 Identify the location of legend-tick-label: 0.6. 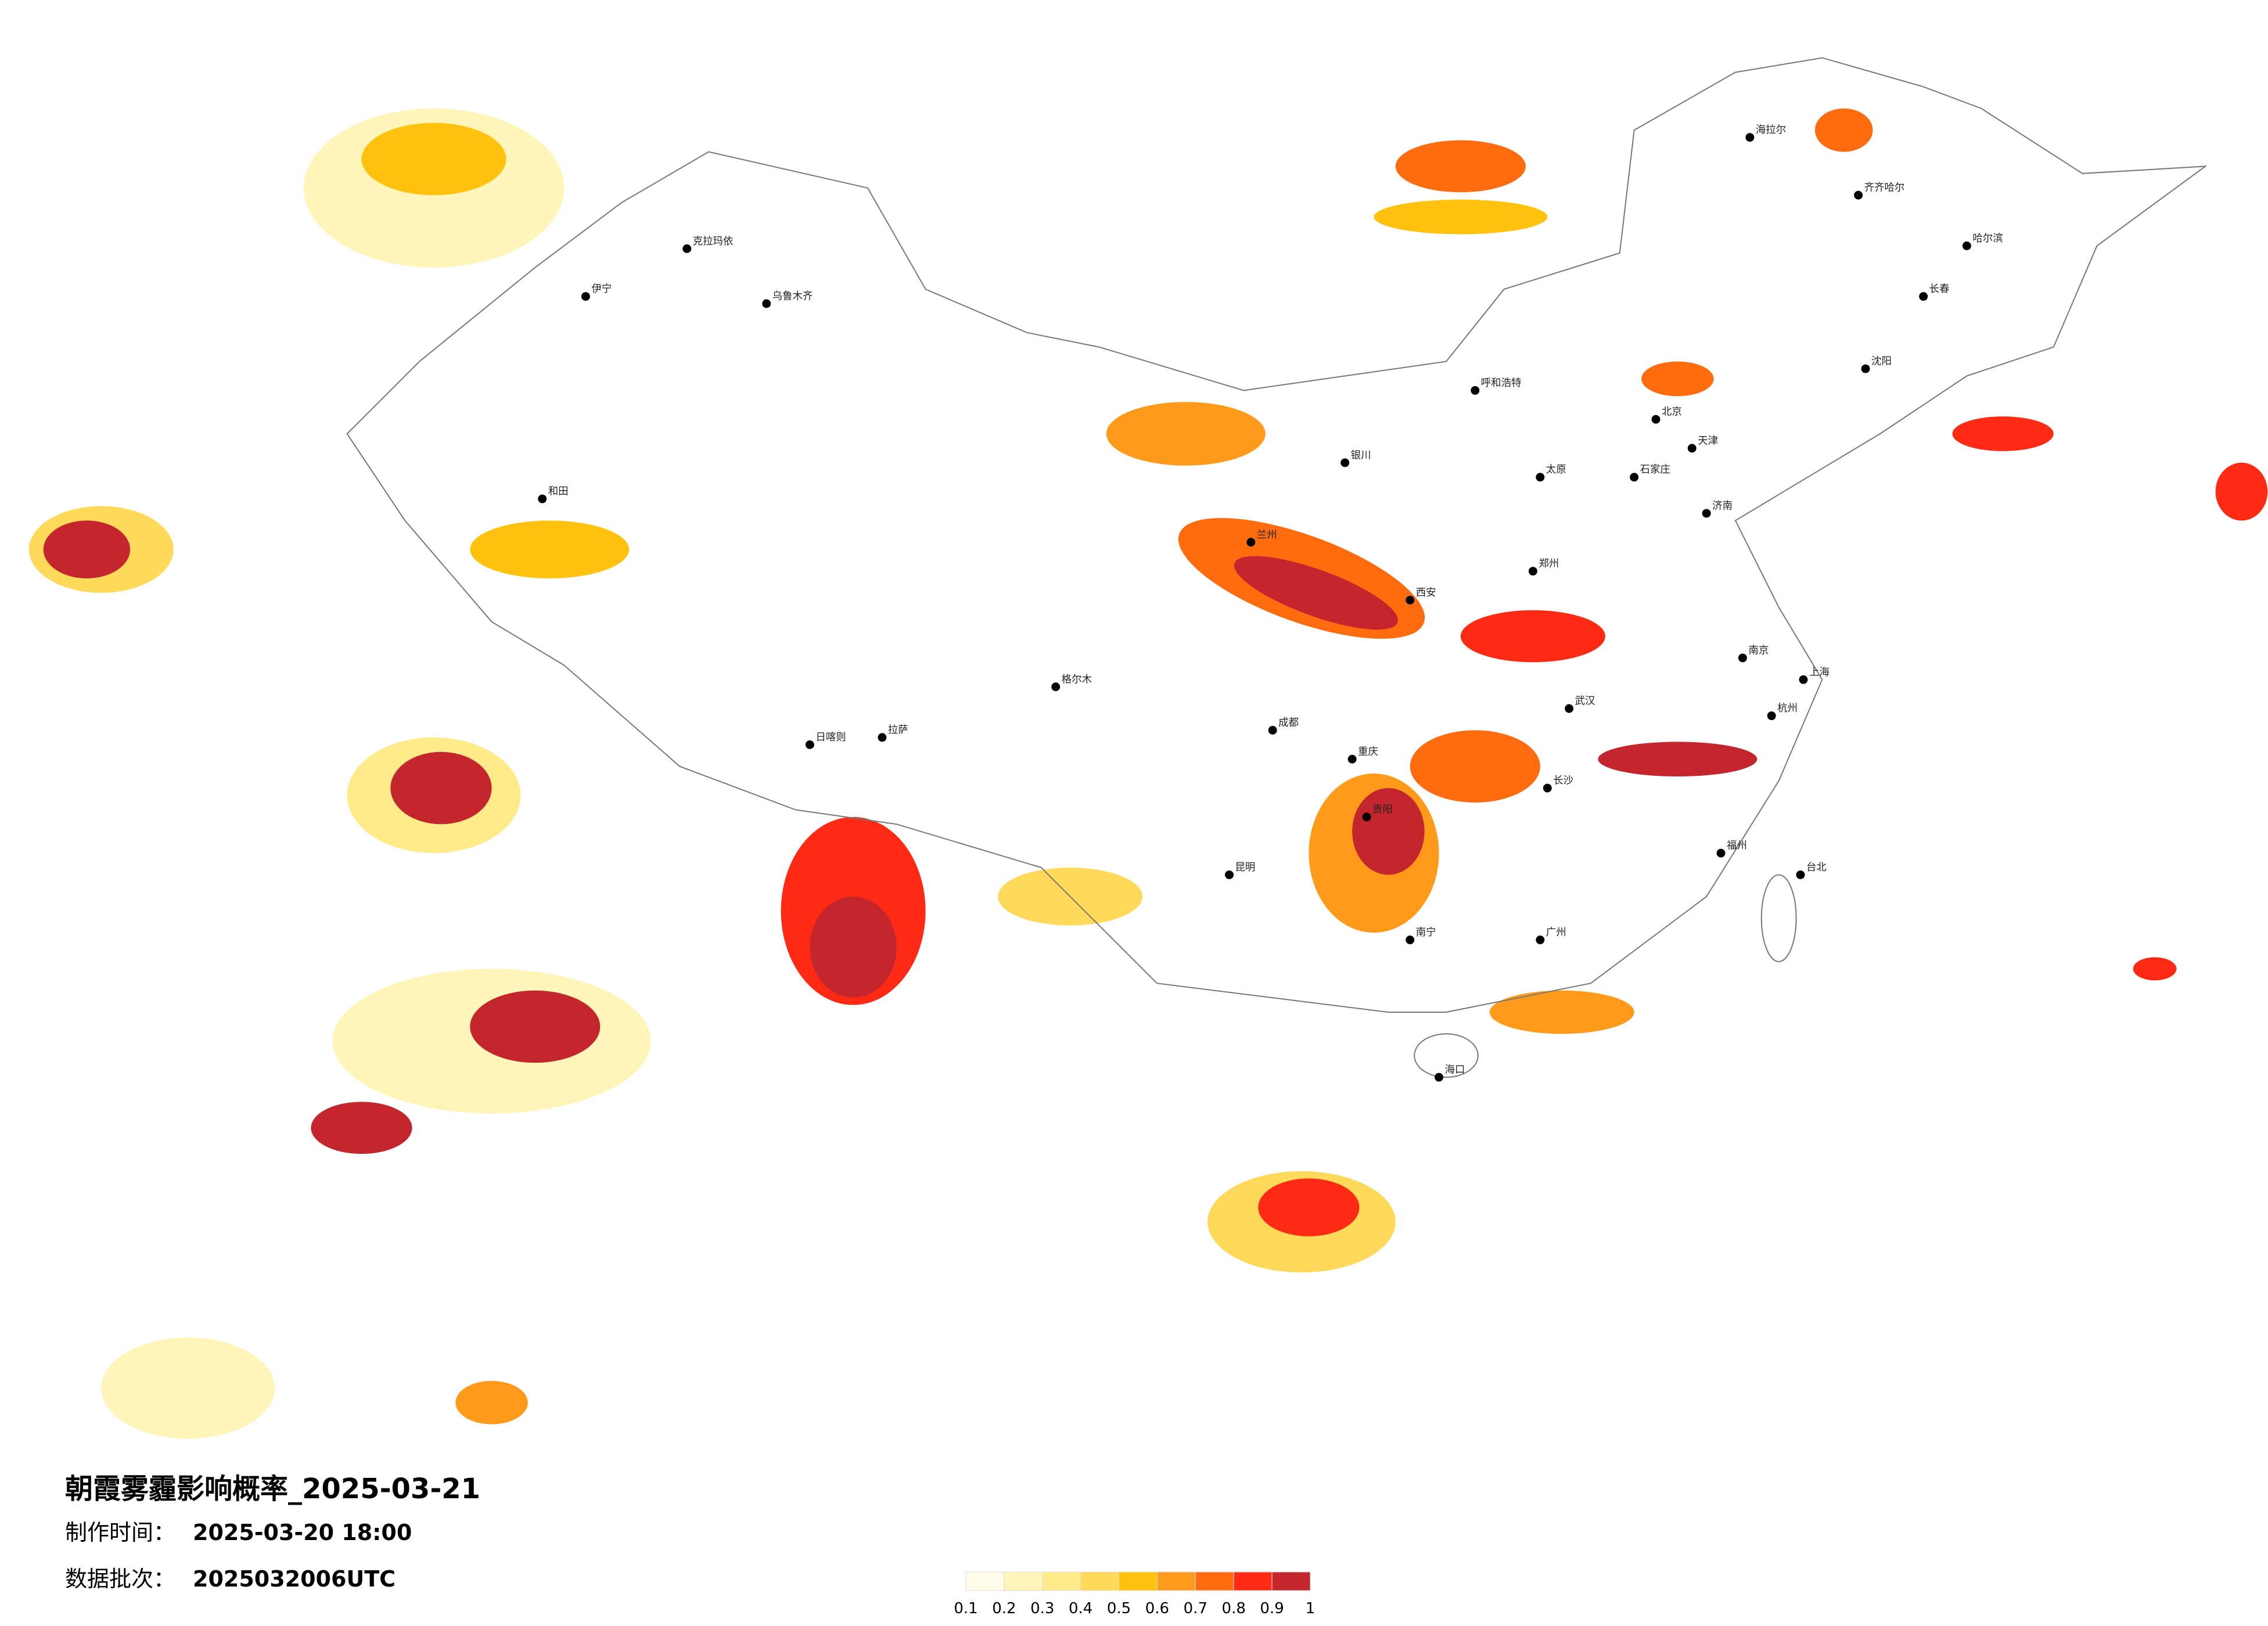
(1157, 1609).